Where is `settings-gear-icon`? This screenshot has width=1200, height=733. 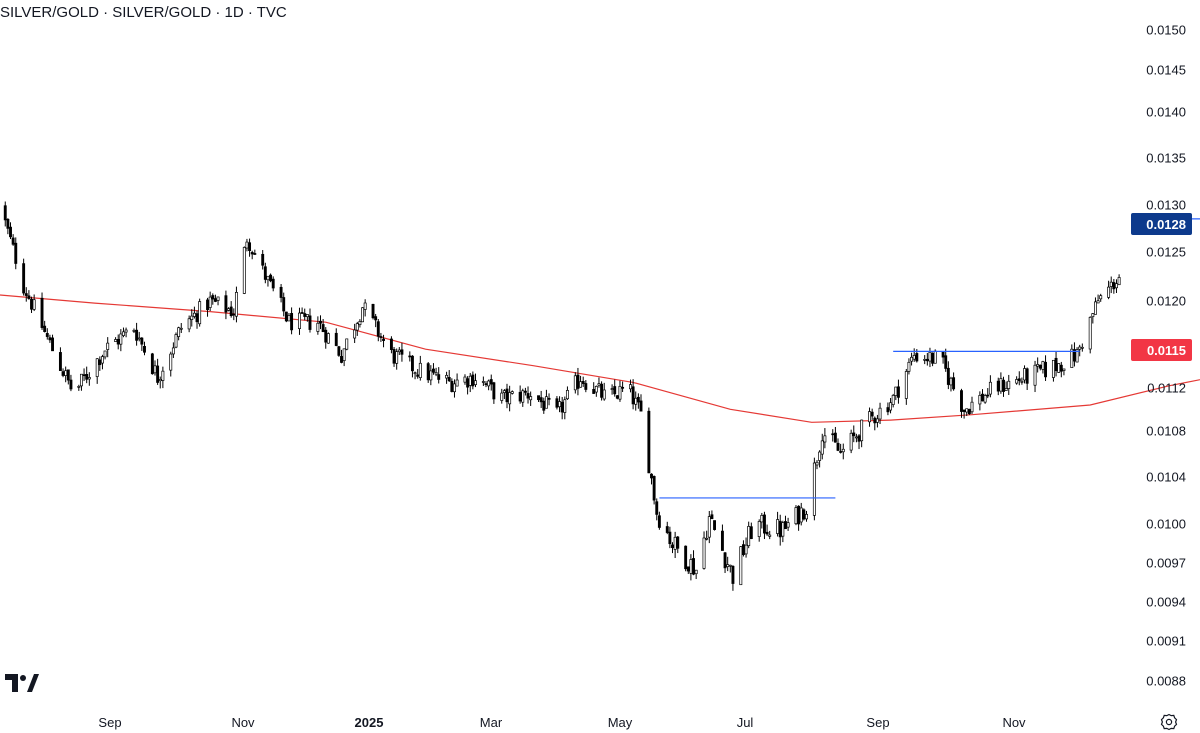
settings-gear-icon is located at coordinates (1169, 722).